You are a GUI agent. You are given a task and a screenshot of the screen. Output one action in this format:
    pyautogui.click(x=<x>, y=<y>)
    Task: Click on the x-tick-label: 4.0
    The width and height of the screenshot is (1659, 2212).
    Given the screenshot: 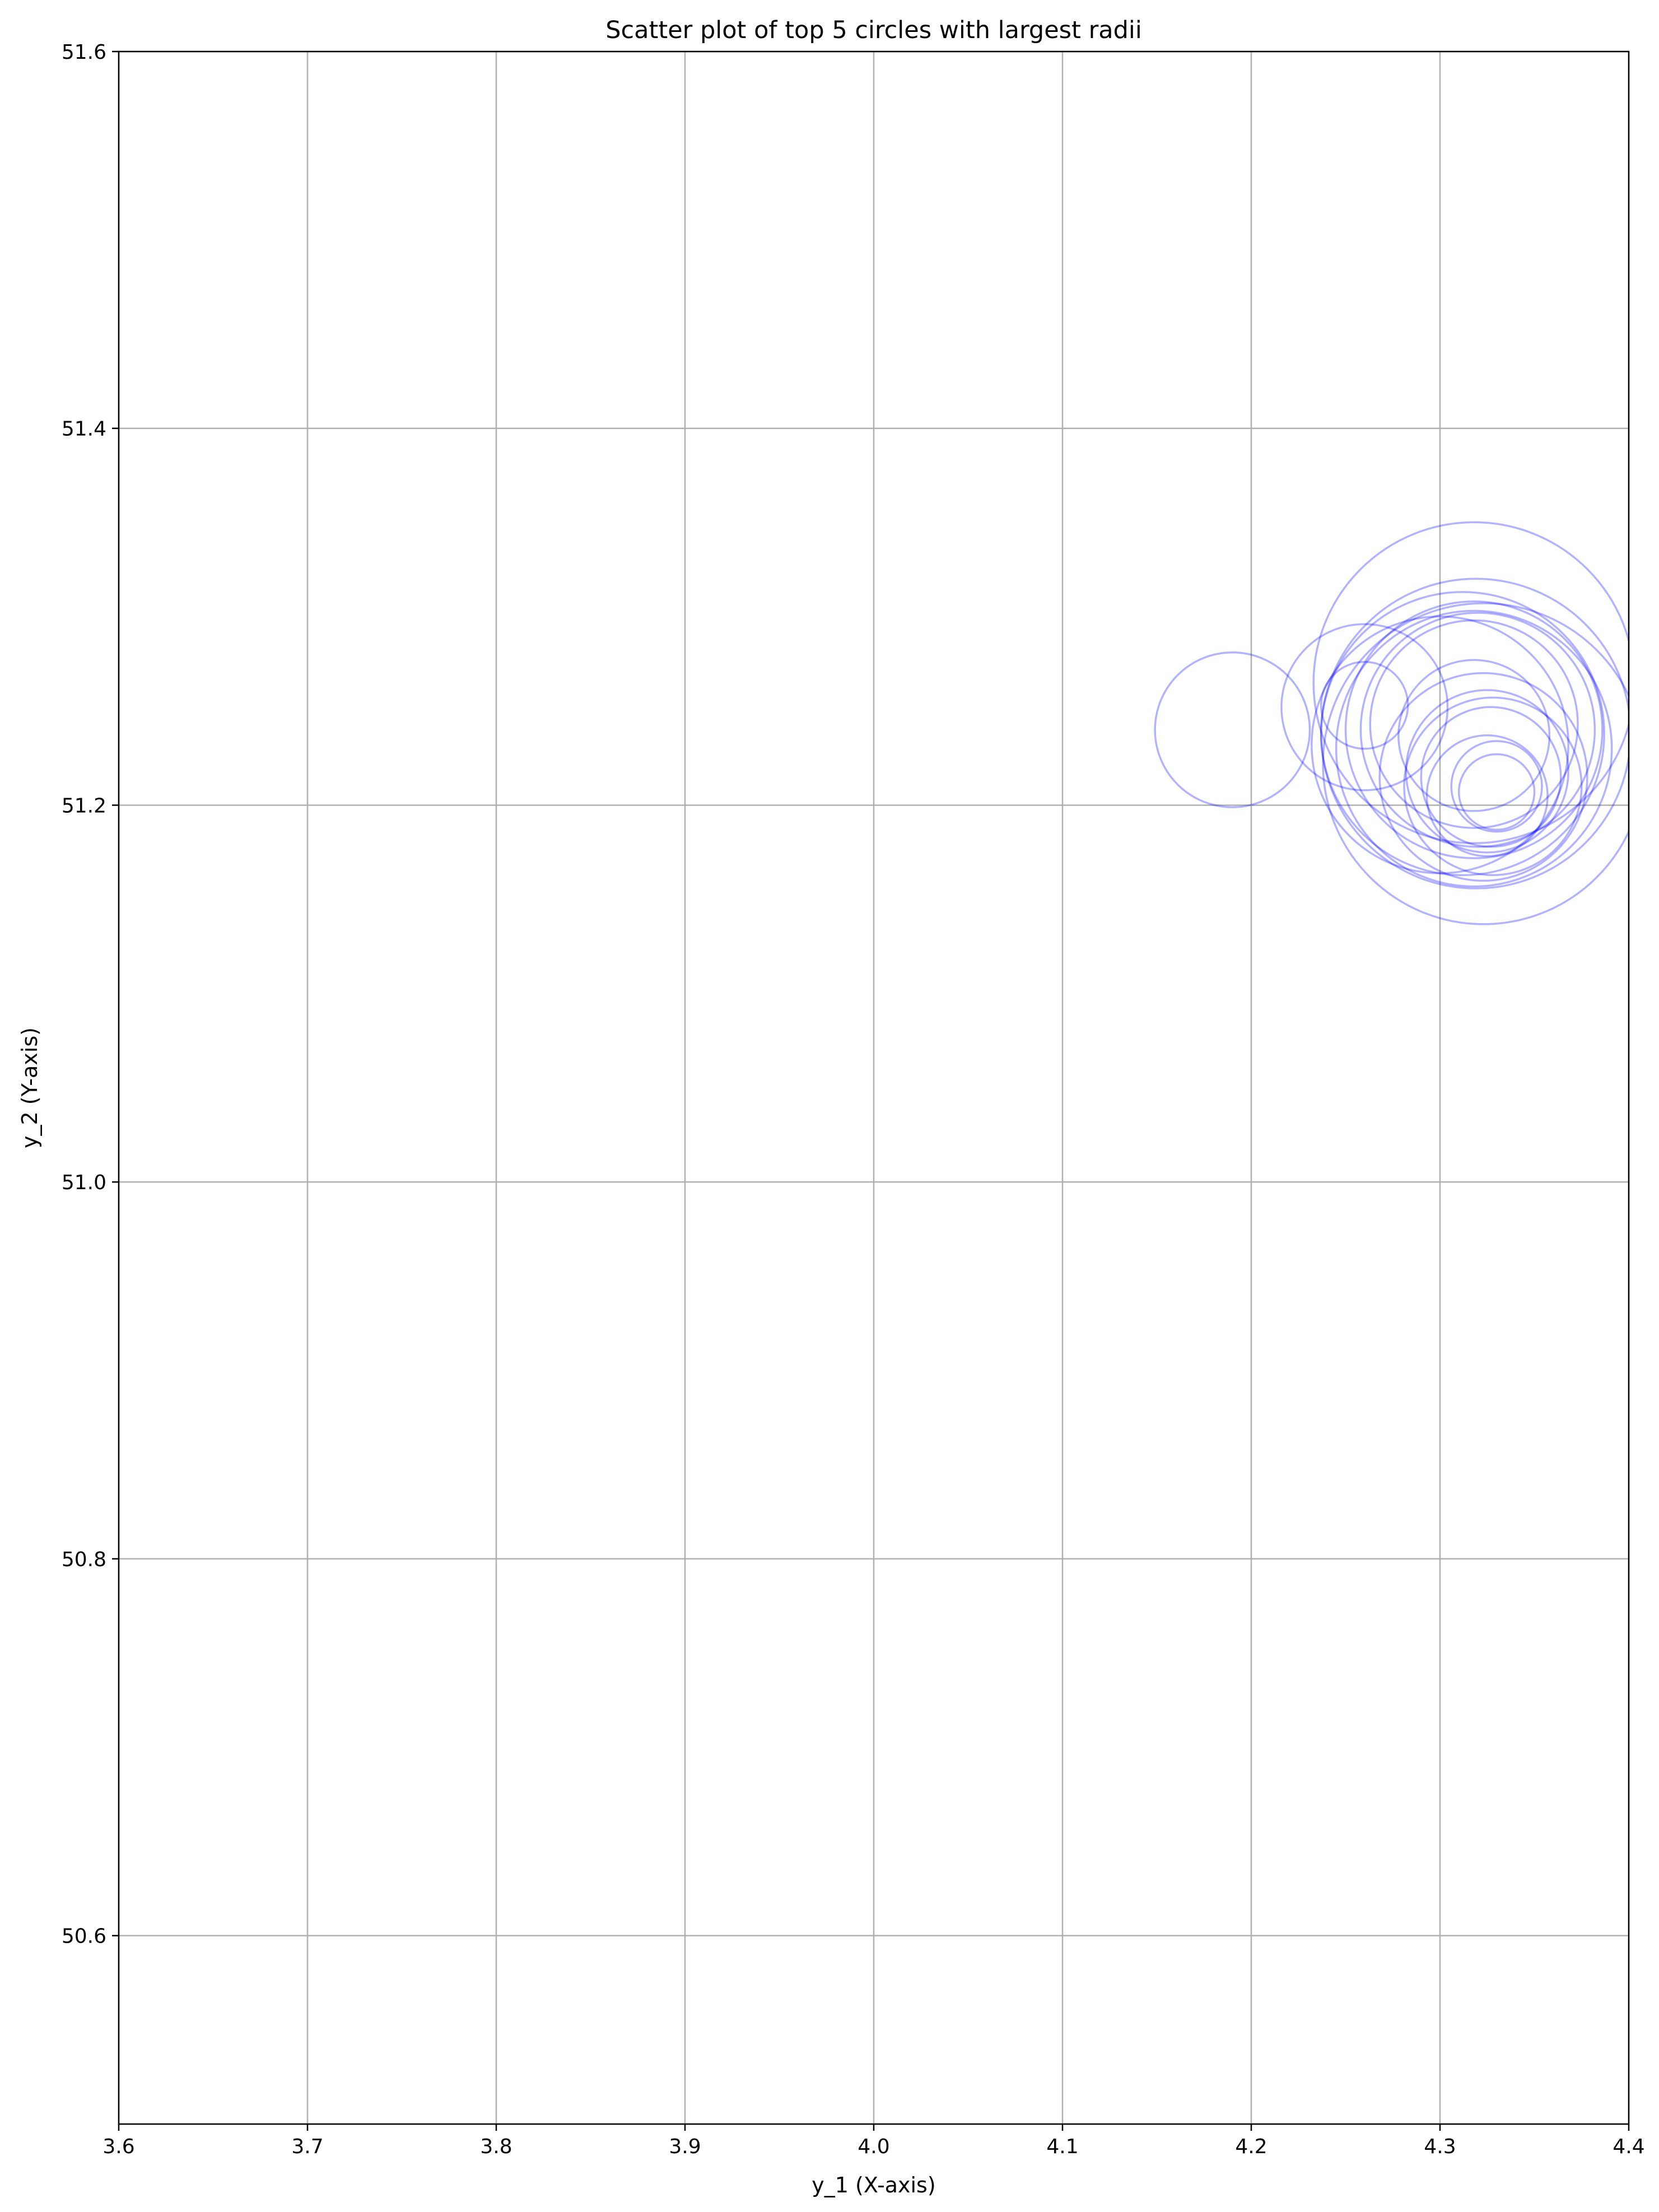 What is the action you would take?
    pyautogui.click(x=874, y=2146)
    